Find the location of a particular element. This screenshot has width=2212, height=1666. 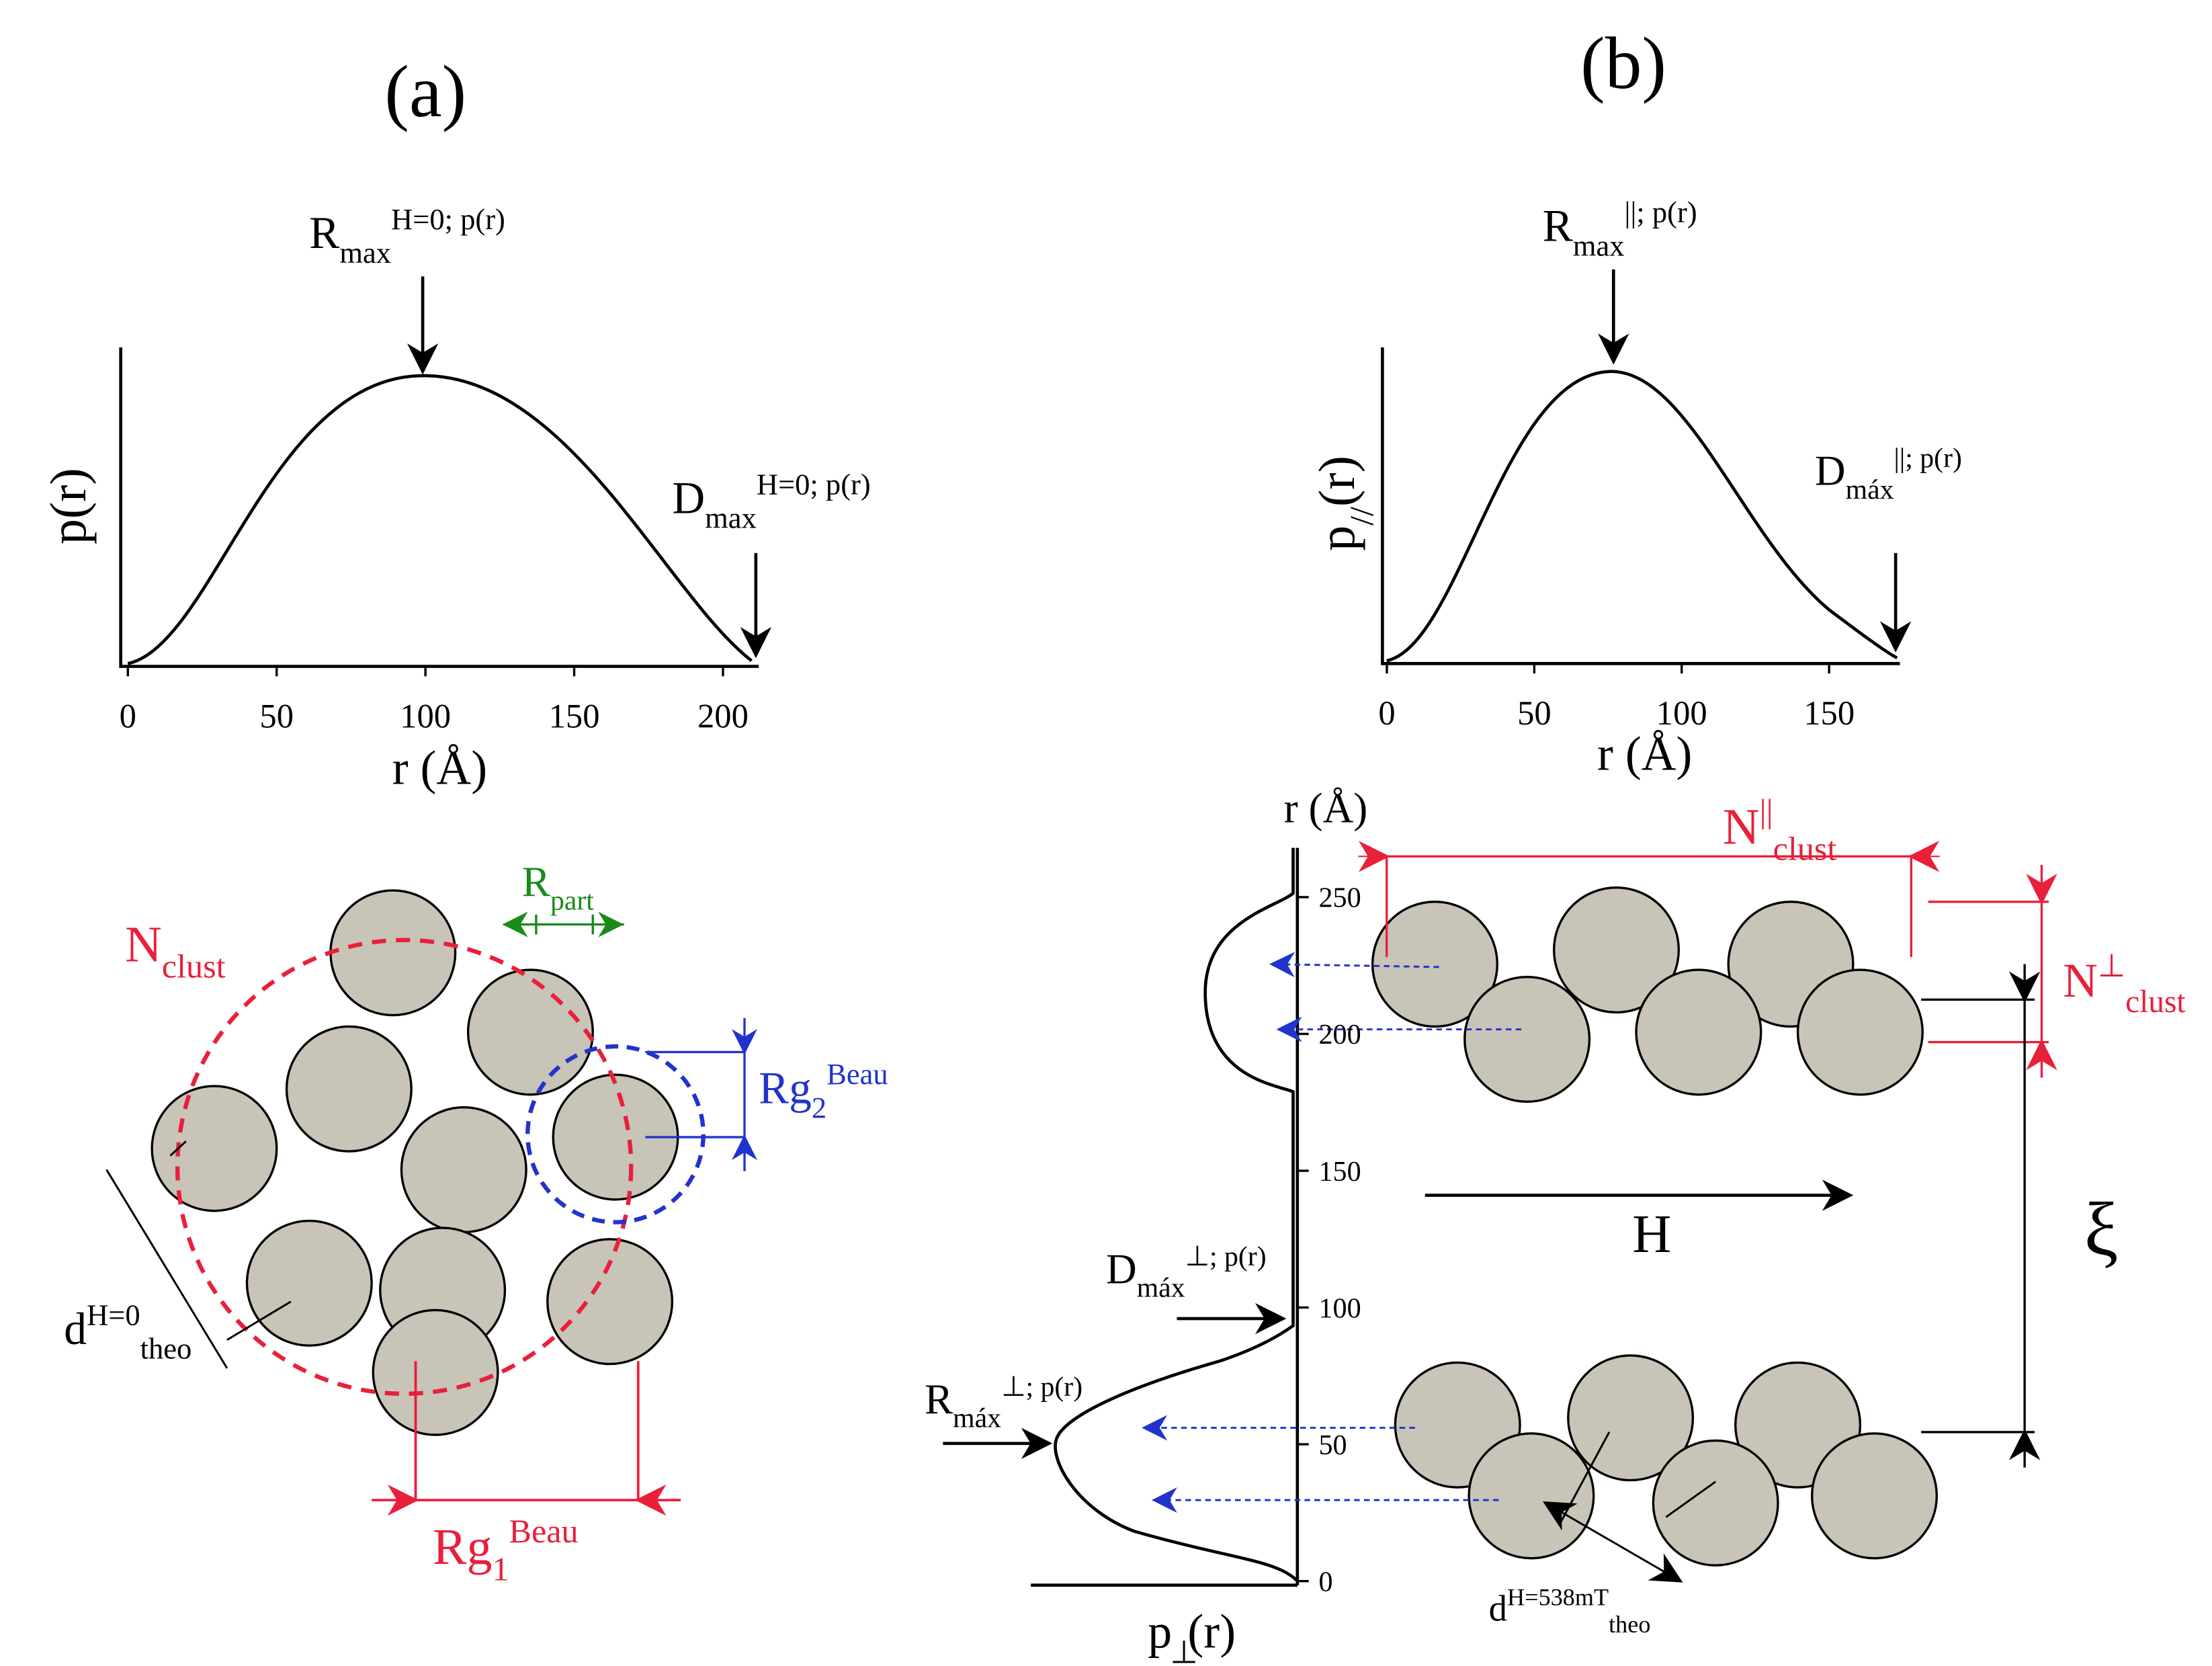

rg1-bracket is located at coordinates (526, 1431).